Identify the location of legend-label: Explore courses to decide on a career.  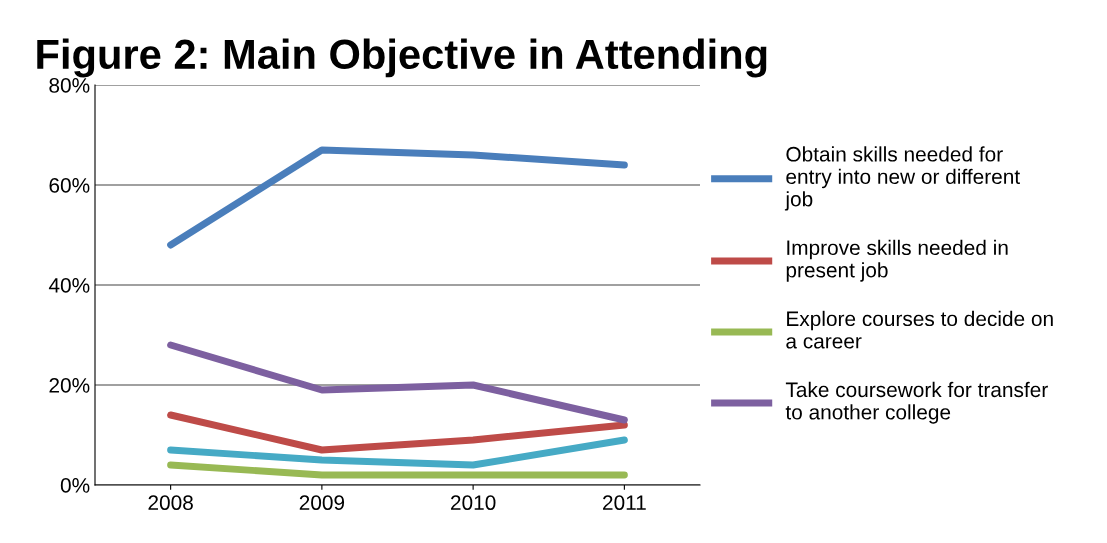
(919, 329).